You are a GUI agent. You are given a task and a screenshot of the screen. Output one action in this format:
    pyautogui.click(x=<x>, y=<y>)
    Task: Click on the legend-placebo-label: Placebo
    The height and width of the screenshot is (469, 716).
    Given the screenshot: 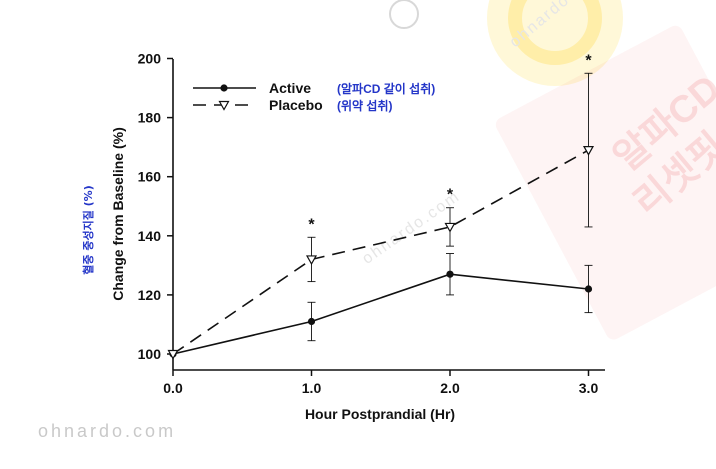 What is the action you would take?
    pyautogui.click(x=296, y=105)
    